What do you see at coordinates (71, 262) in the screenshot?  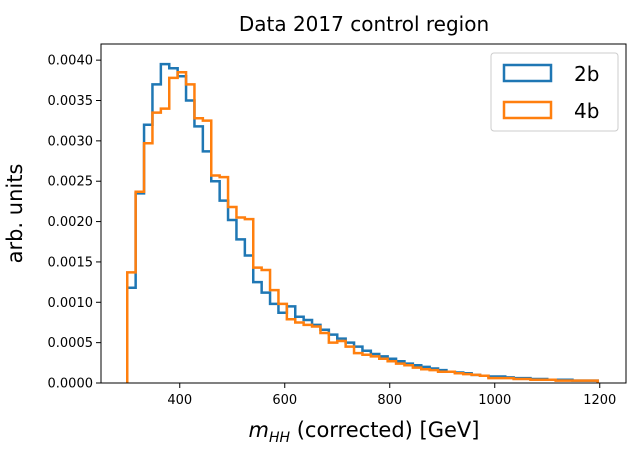 I see `y-tick-label: 0.0015` at bounding box center [71, 262].